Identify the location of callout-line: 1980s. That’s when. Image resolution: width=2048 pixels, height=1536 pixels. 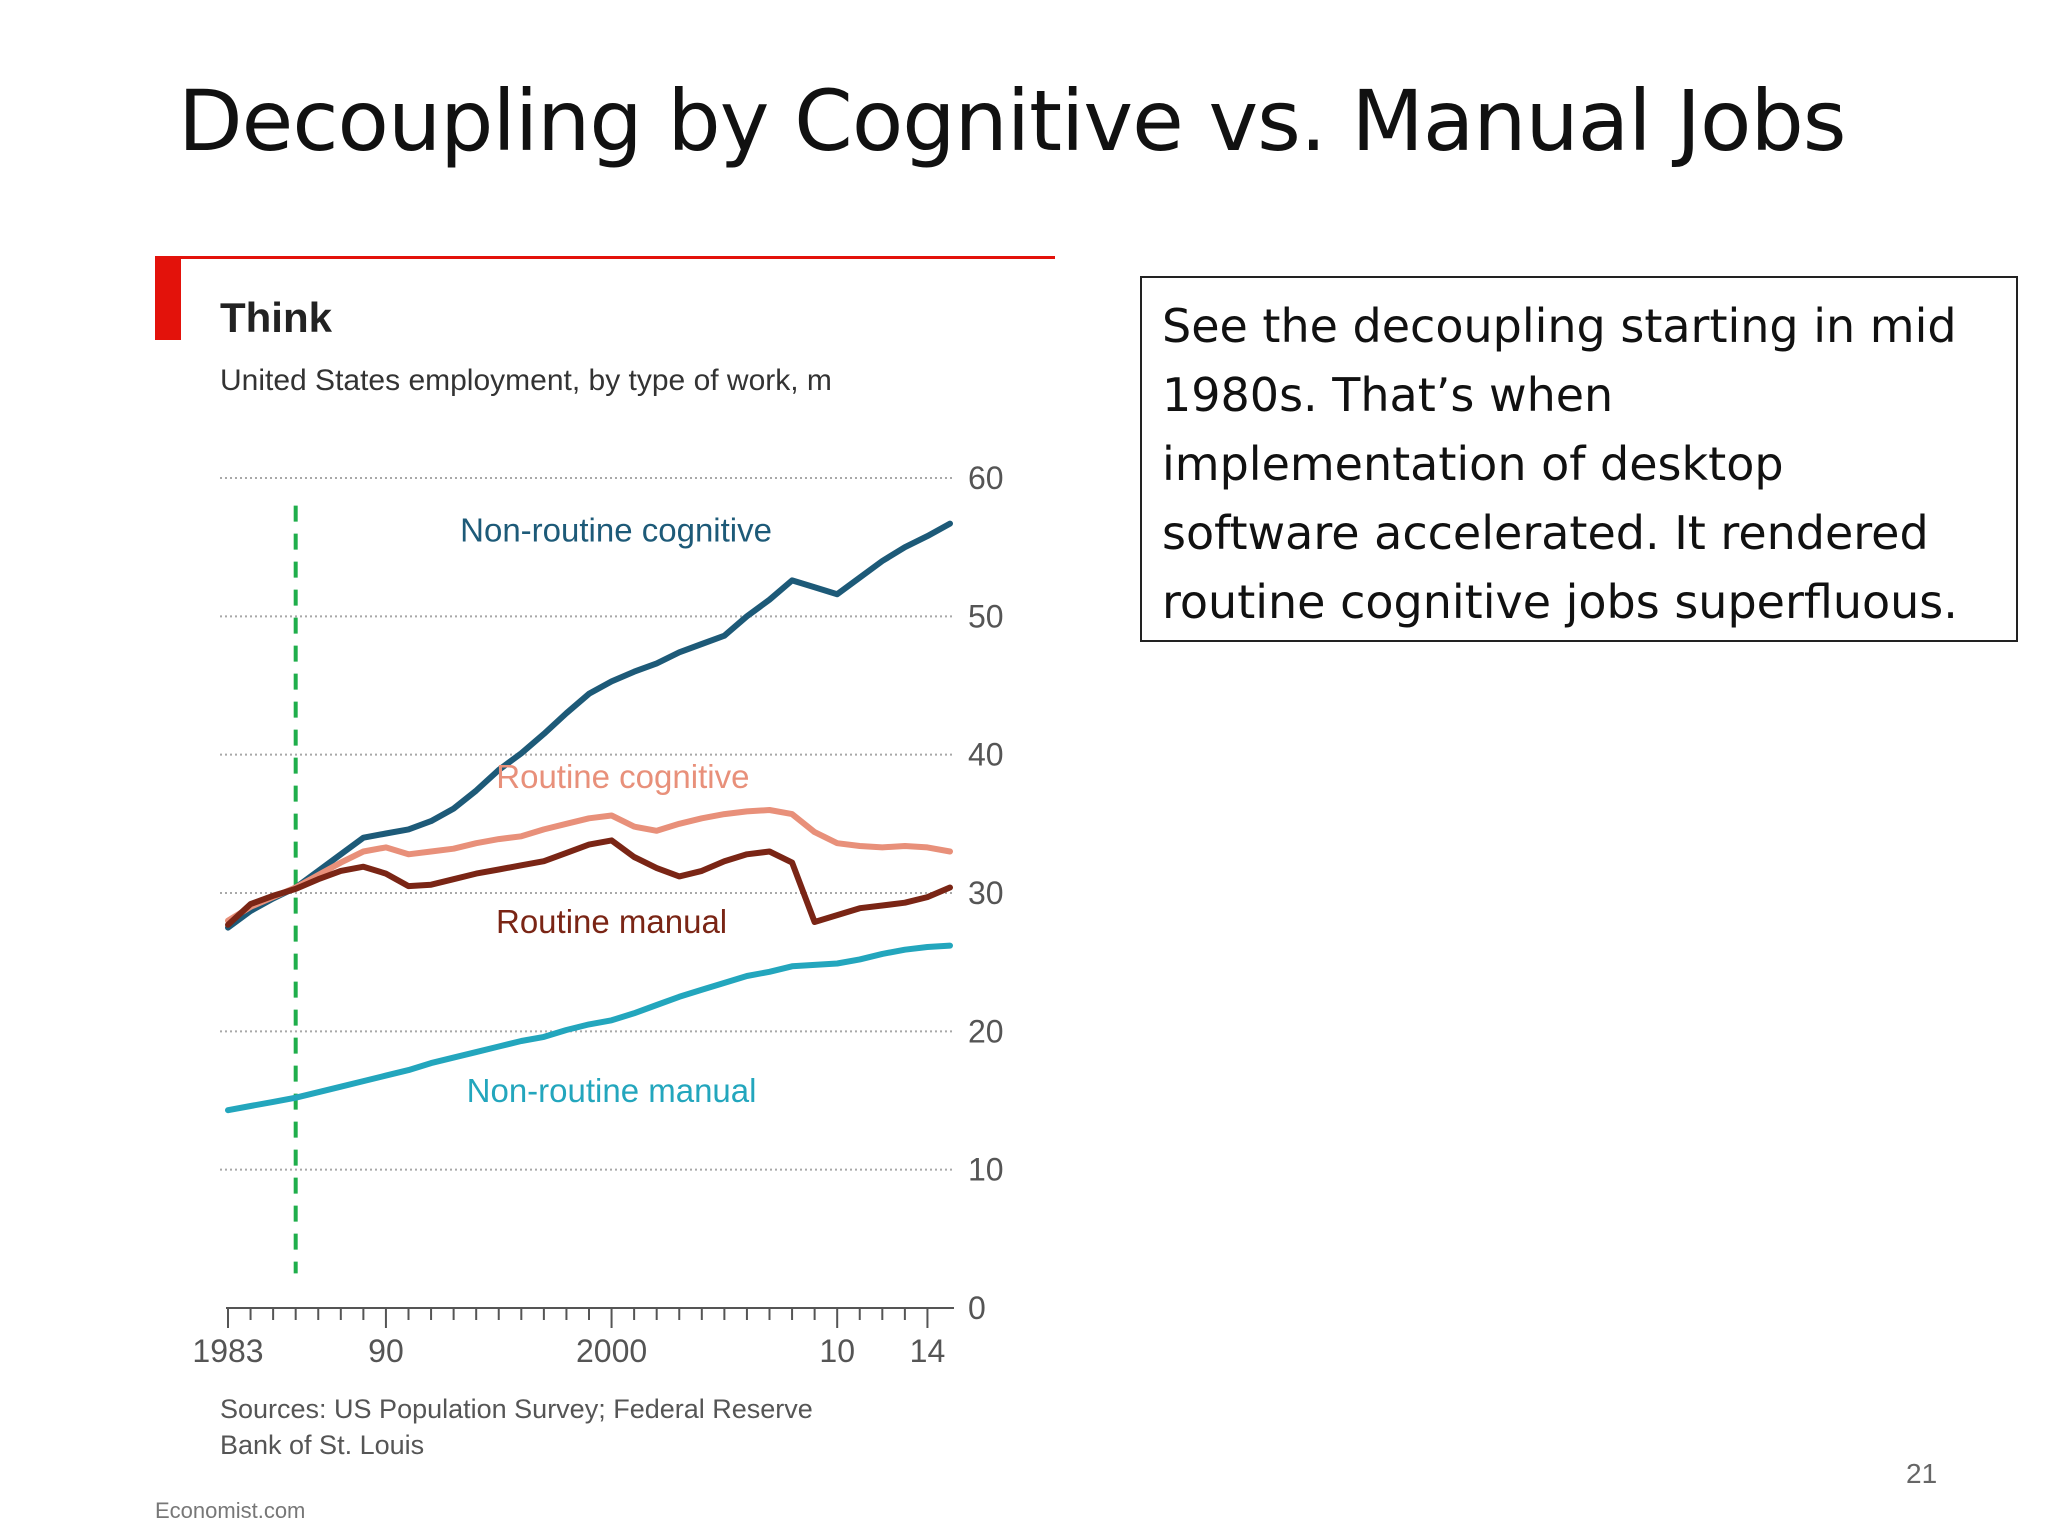
(1388, 395).